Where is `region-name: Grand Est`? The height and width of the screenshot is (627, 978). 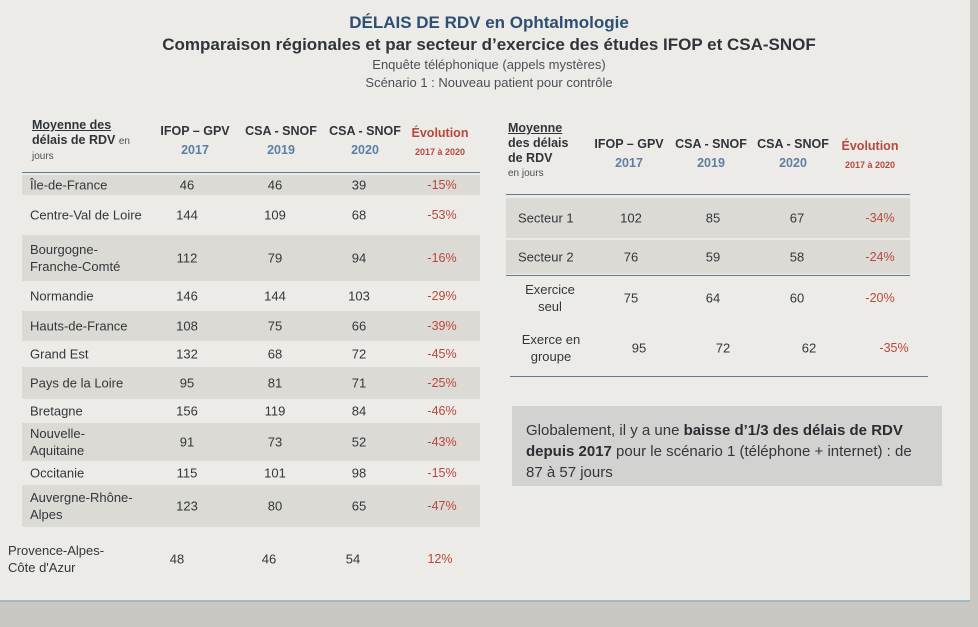 region-name: Grand Est is located at coordinates (59, 354).